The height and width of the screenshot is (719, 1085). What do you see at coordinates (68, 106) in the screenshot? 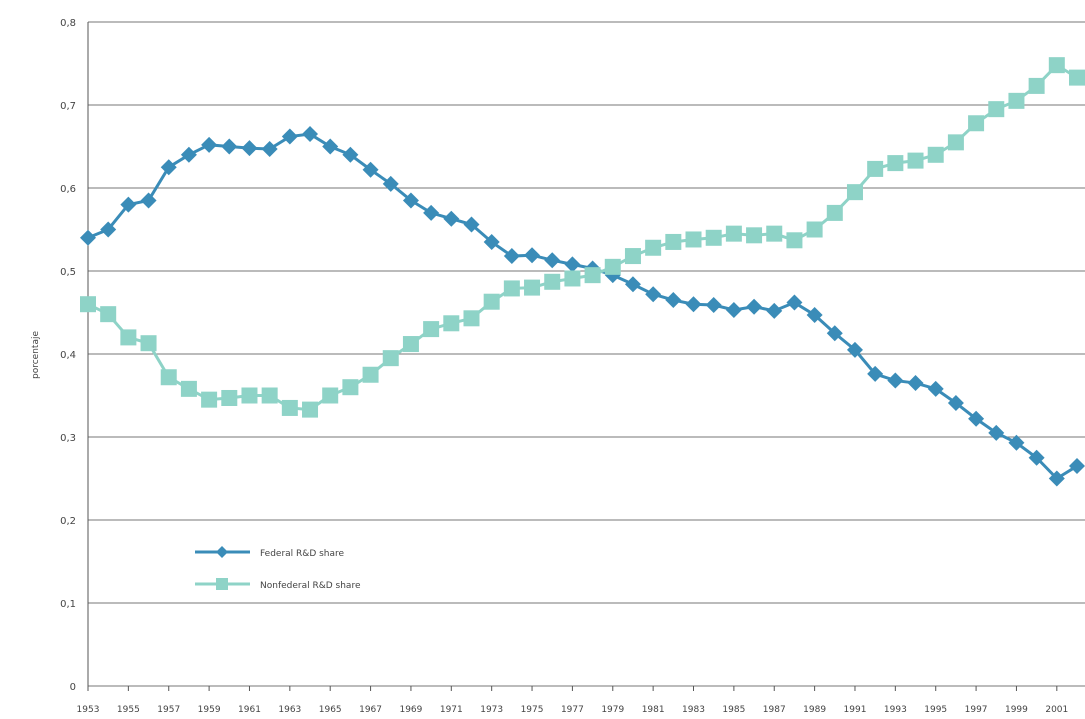
I see `y-tick-label: 0,7` at bounding box center [68, 106].